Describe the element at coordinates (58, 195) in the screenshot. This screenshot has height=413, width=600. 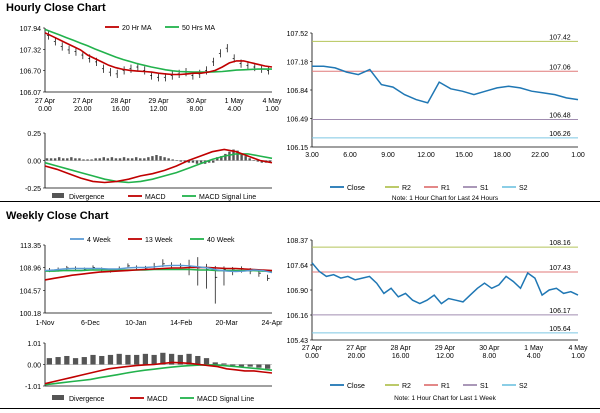
I see `hourly-legend-divergence-swatch` at that location.